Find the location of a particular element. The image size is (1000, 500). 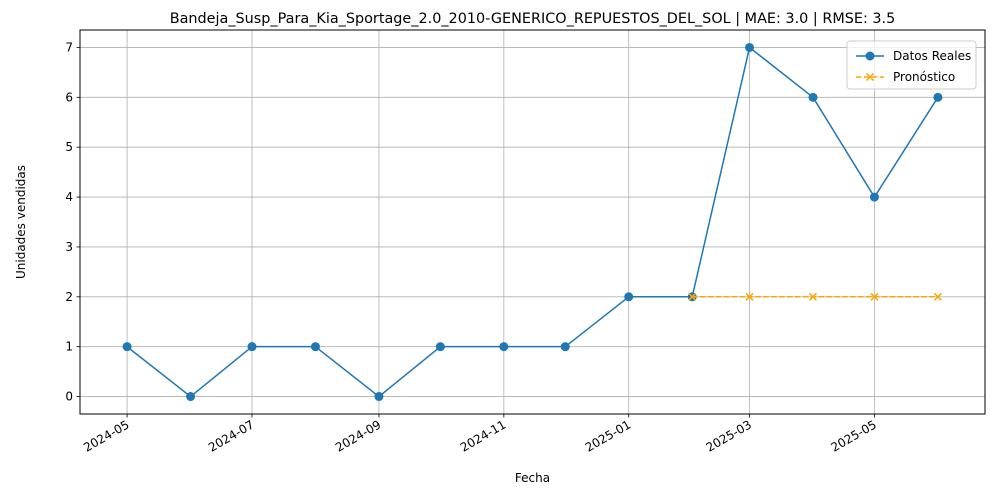

y-axis-label: Unidades vendidas is located at coordinates (21, 222).